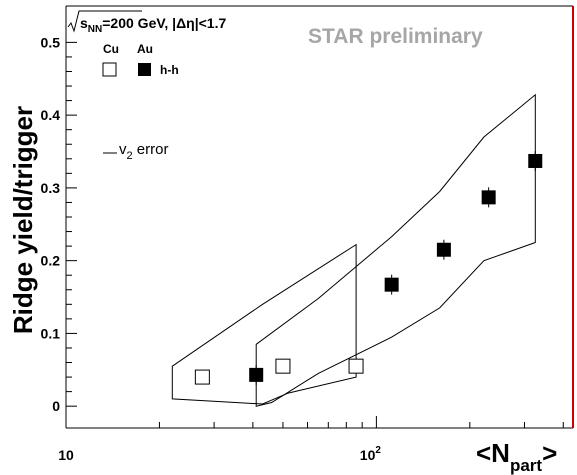  What do you see at coordinates (23, 220) in the screenshot?
I see `y-axis-title: Ridge yield/trigger` at bounding box center [23, 220].